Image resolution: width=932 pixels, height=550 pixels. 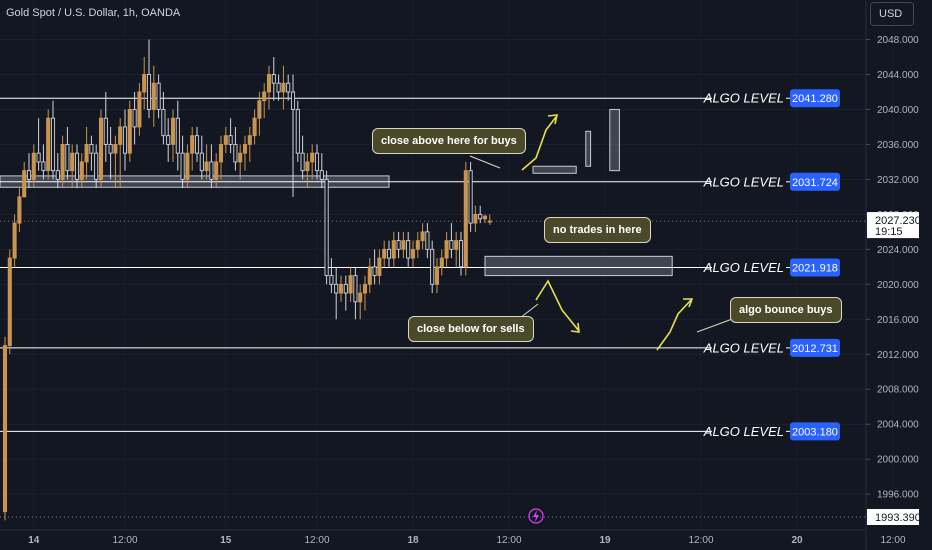 What do you see at coordinates (898, 221) in the screenshot?
I see `current-price-value: 2027.230` at bounding box center [898, 221].